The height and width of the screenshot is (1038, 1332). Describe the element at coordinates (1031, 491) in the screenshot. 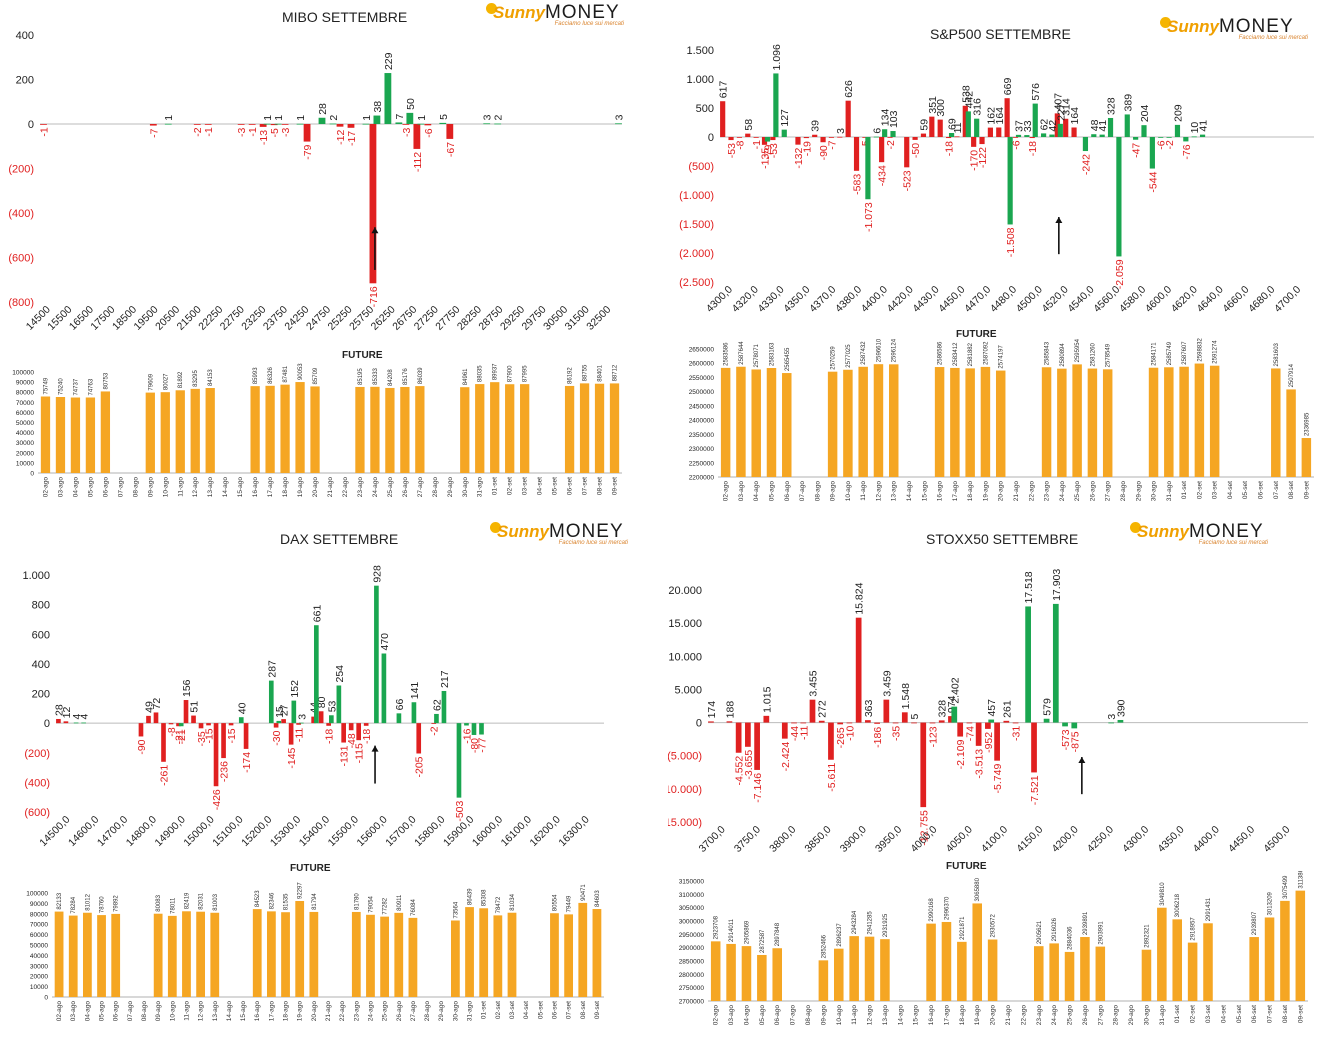

I see `future-date-label: 22-ago` at that location.